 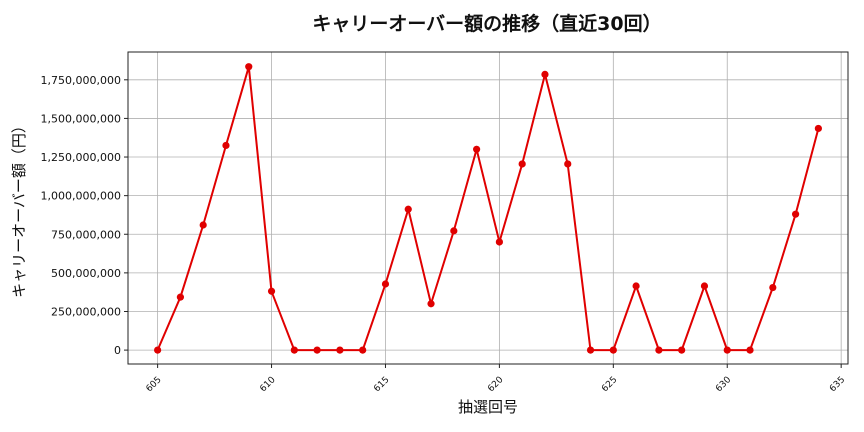 I want to click on chart-title: キャリーオーバー額の推移（直近30回）, so click(x=486, y=23).